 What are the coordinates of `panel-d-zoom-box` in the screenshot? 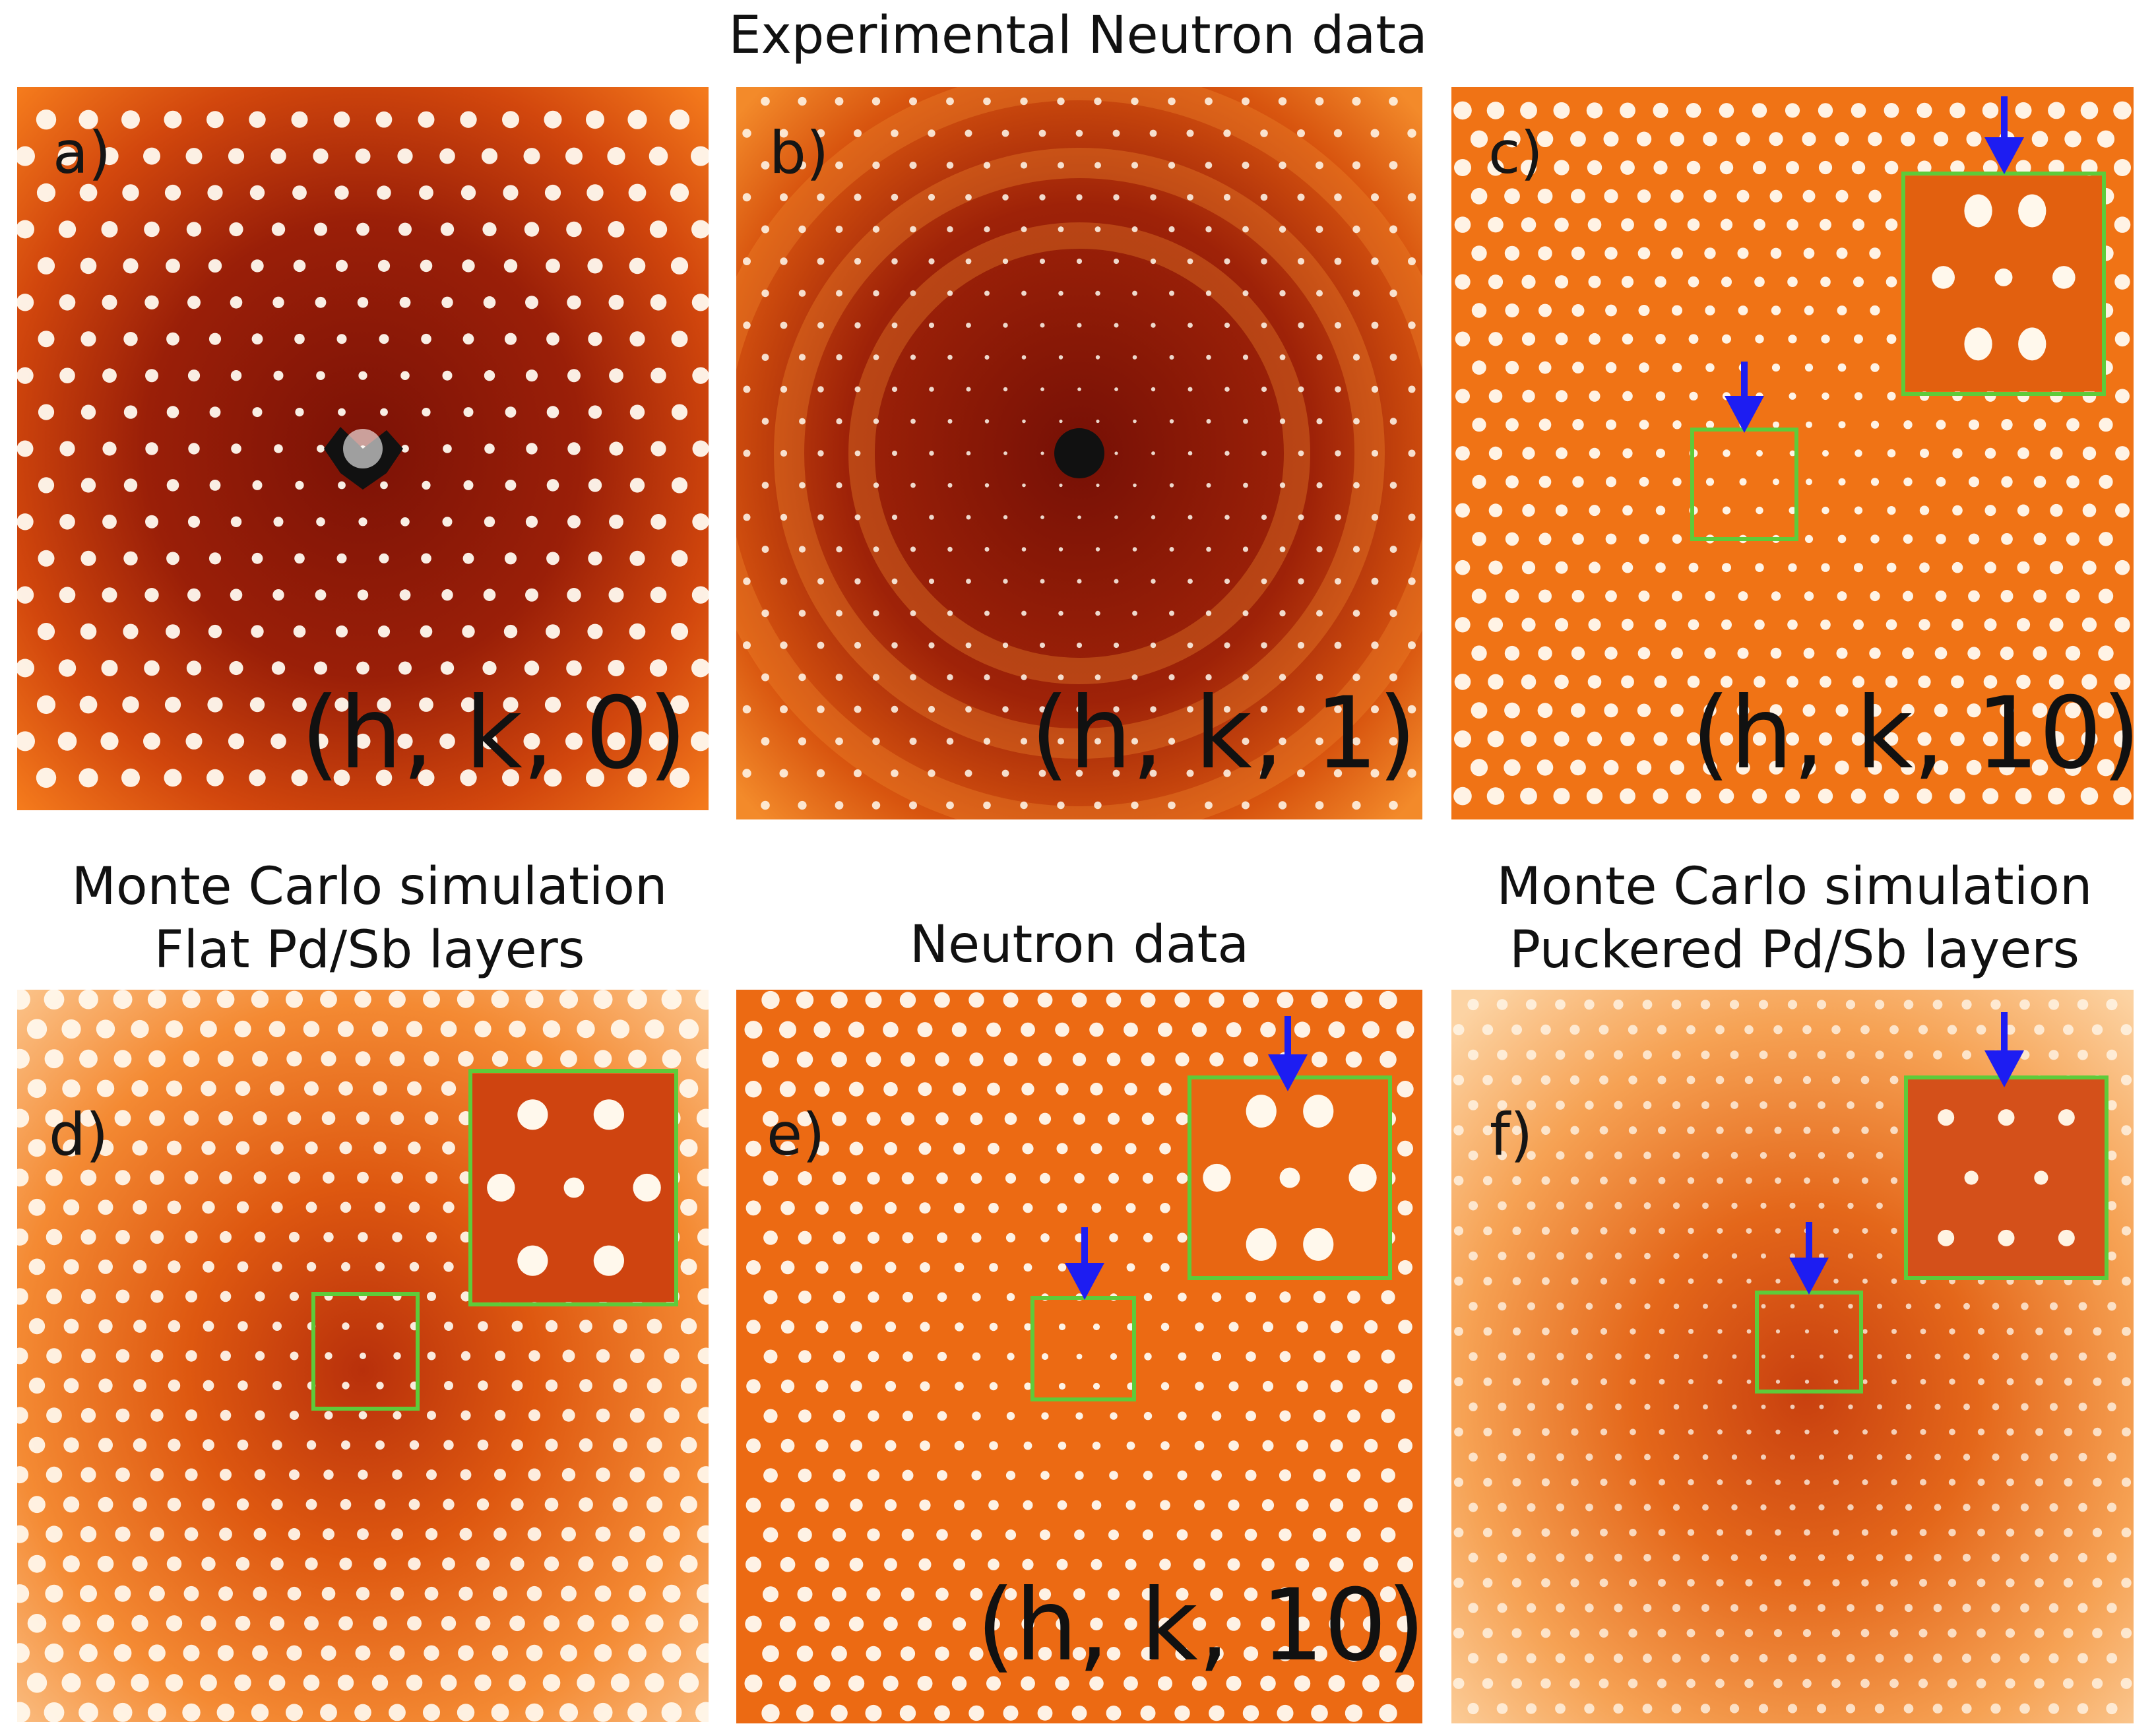 It's located at (365, 1351).